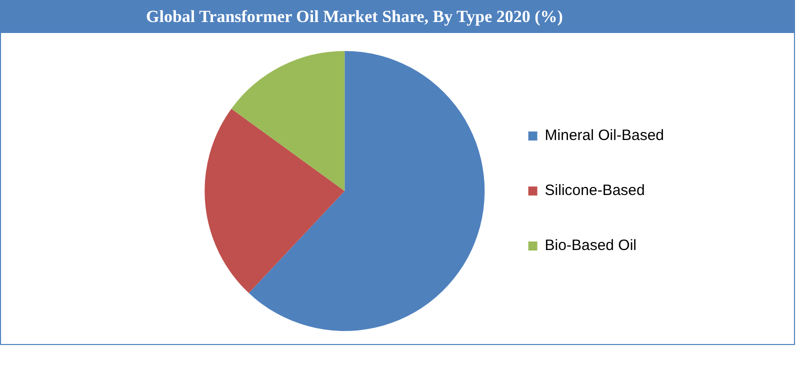 This screenshot has height=387, width=800. What do you see at coordinates (594, 191) in the screenshot?
I see `legend-label: Silicone-Based` at bounding box center [594, 191].